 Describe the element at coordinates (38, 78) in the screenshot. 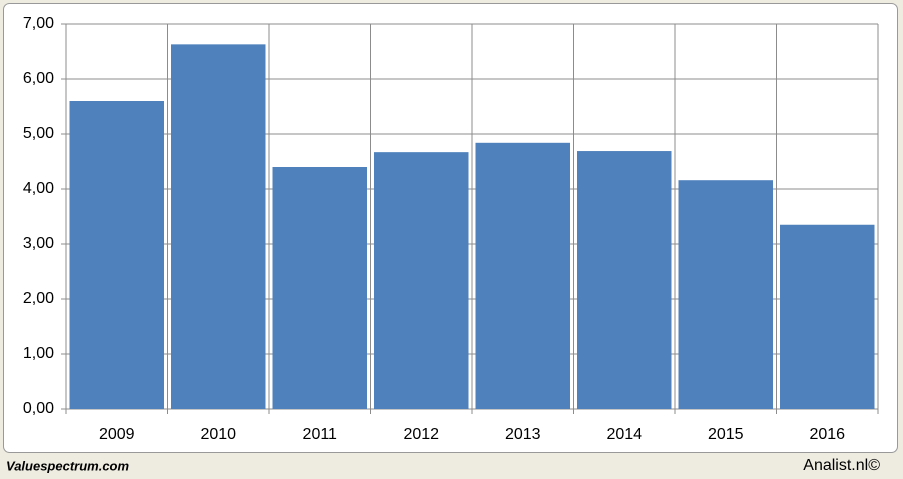

I see `y-tick-label: 6,00` at that location.